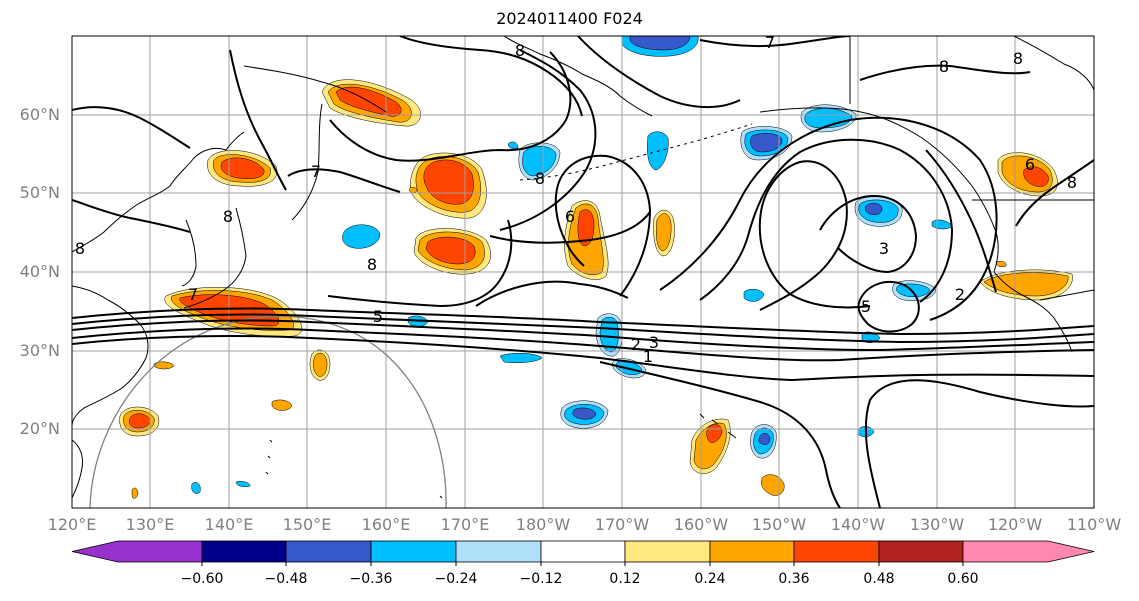  What do you see at coordinates (286, 579) in the screenshot?
I see `colorbar-tick-label: −0.48` at bounding box center [286, 579].